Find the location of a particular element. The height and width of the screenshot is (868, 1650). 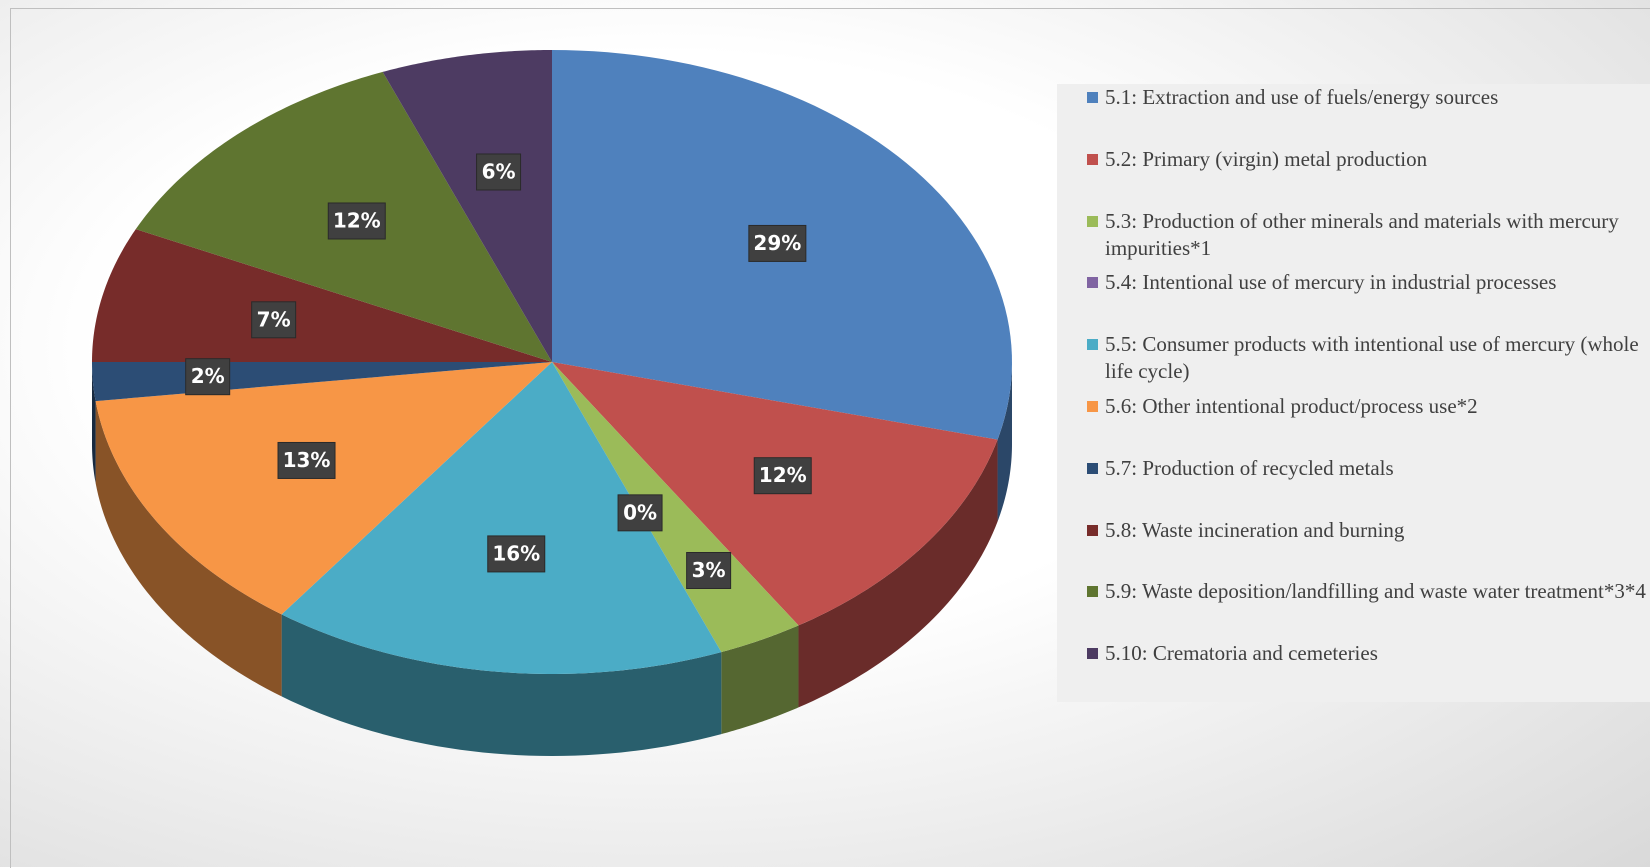

value-label: 3% is located at coordinates (709, 570).